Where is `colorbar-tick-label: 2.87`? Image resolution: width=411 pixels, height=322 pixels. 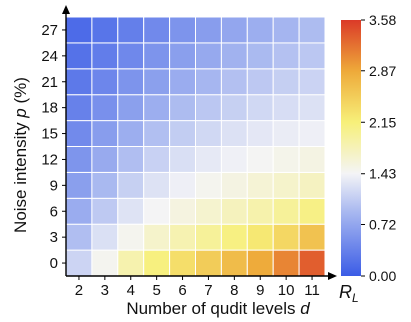
colorbar-tick-label: 2.87 is located at coordinates (382, 71).